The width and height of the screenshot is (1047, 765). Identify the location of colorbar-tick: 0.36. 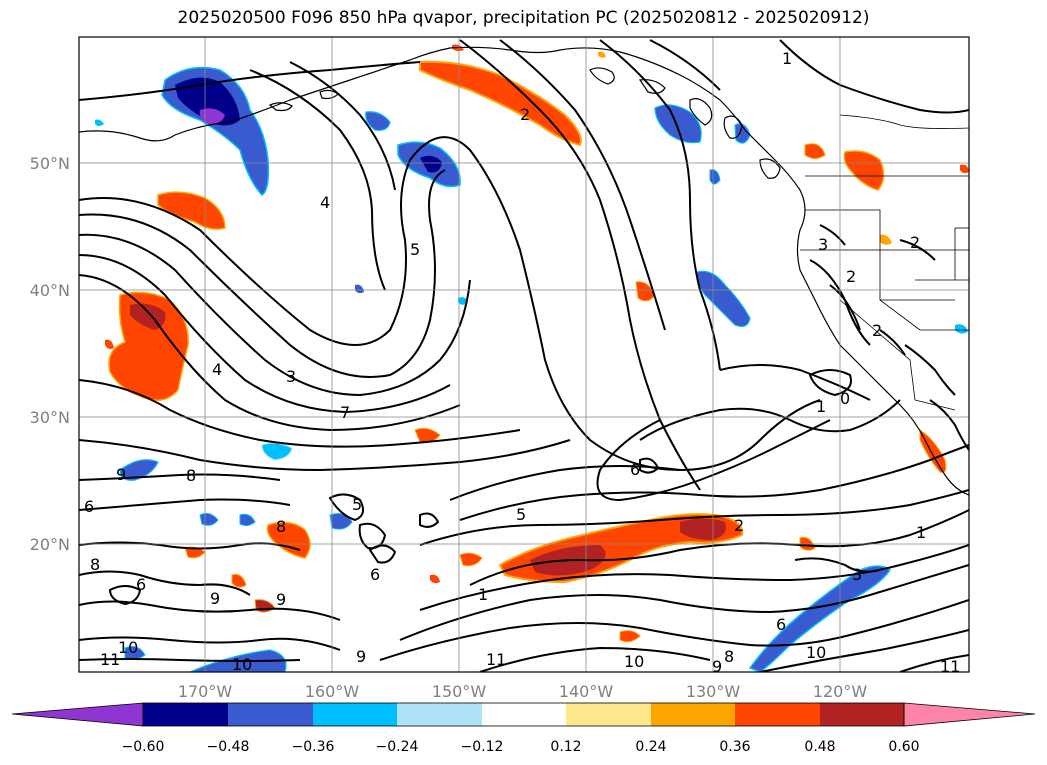
(734, 747).